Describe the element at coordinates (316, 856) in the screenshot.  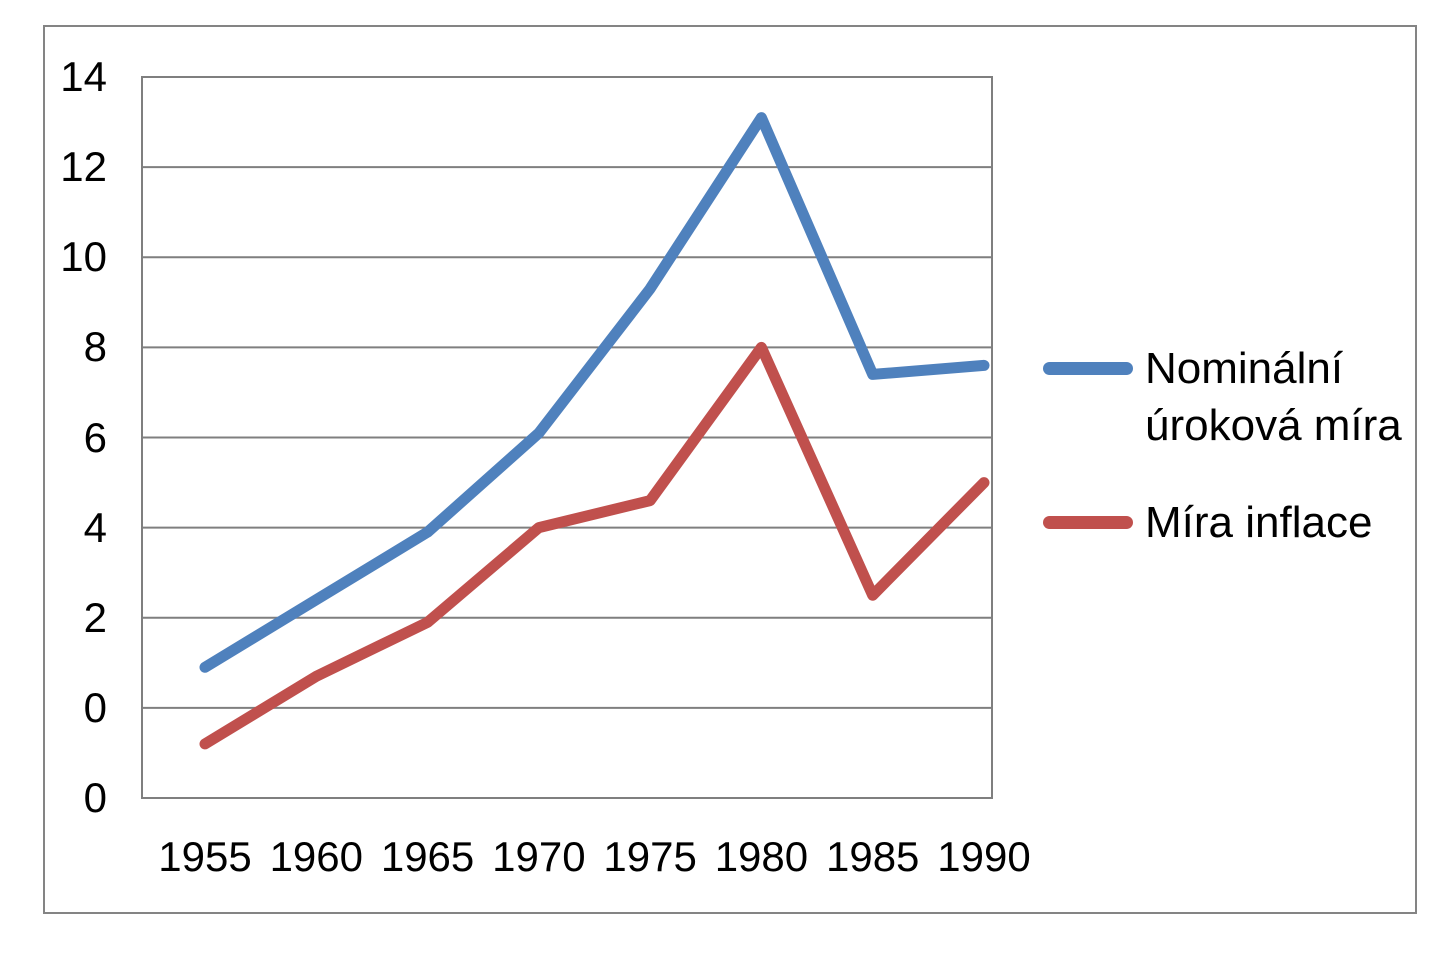
I see `x-tick-label: 1960` at that location.